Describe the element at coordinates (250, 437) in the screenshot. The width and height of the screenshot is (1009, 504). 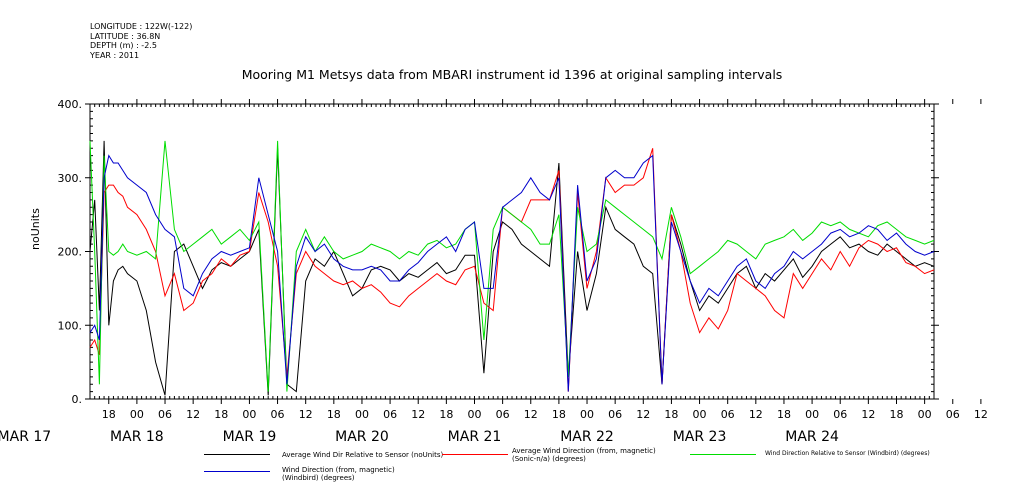
I see `x-day-label: MAR 19` at that location.